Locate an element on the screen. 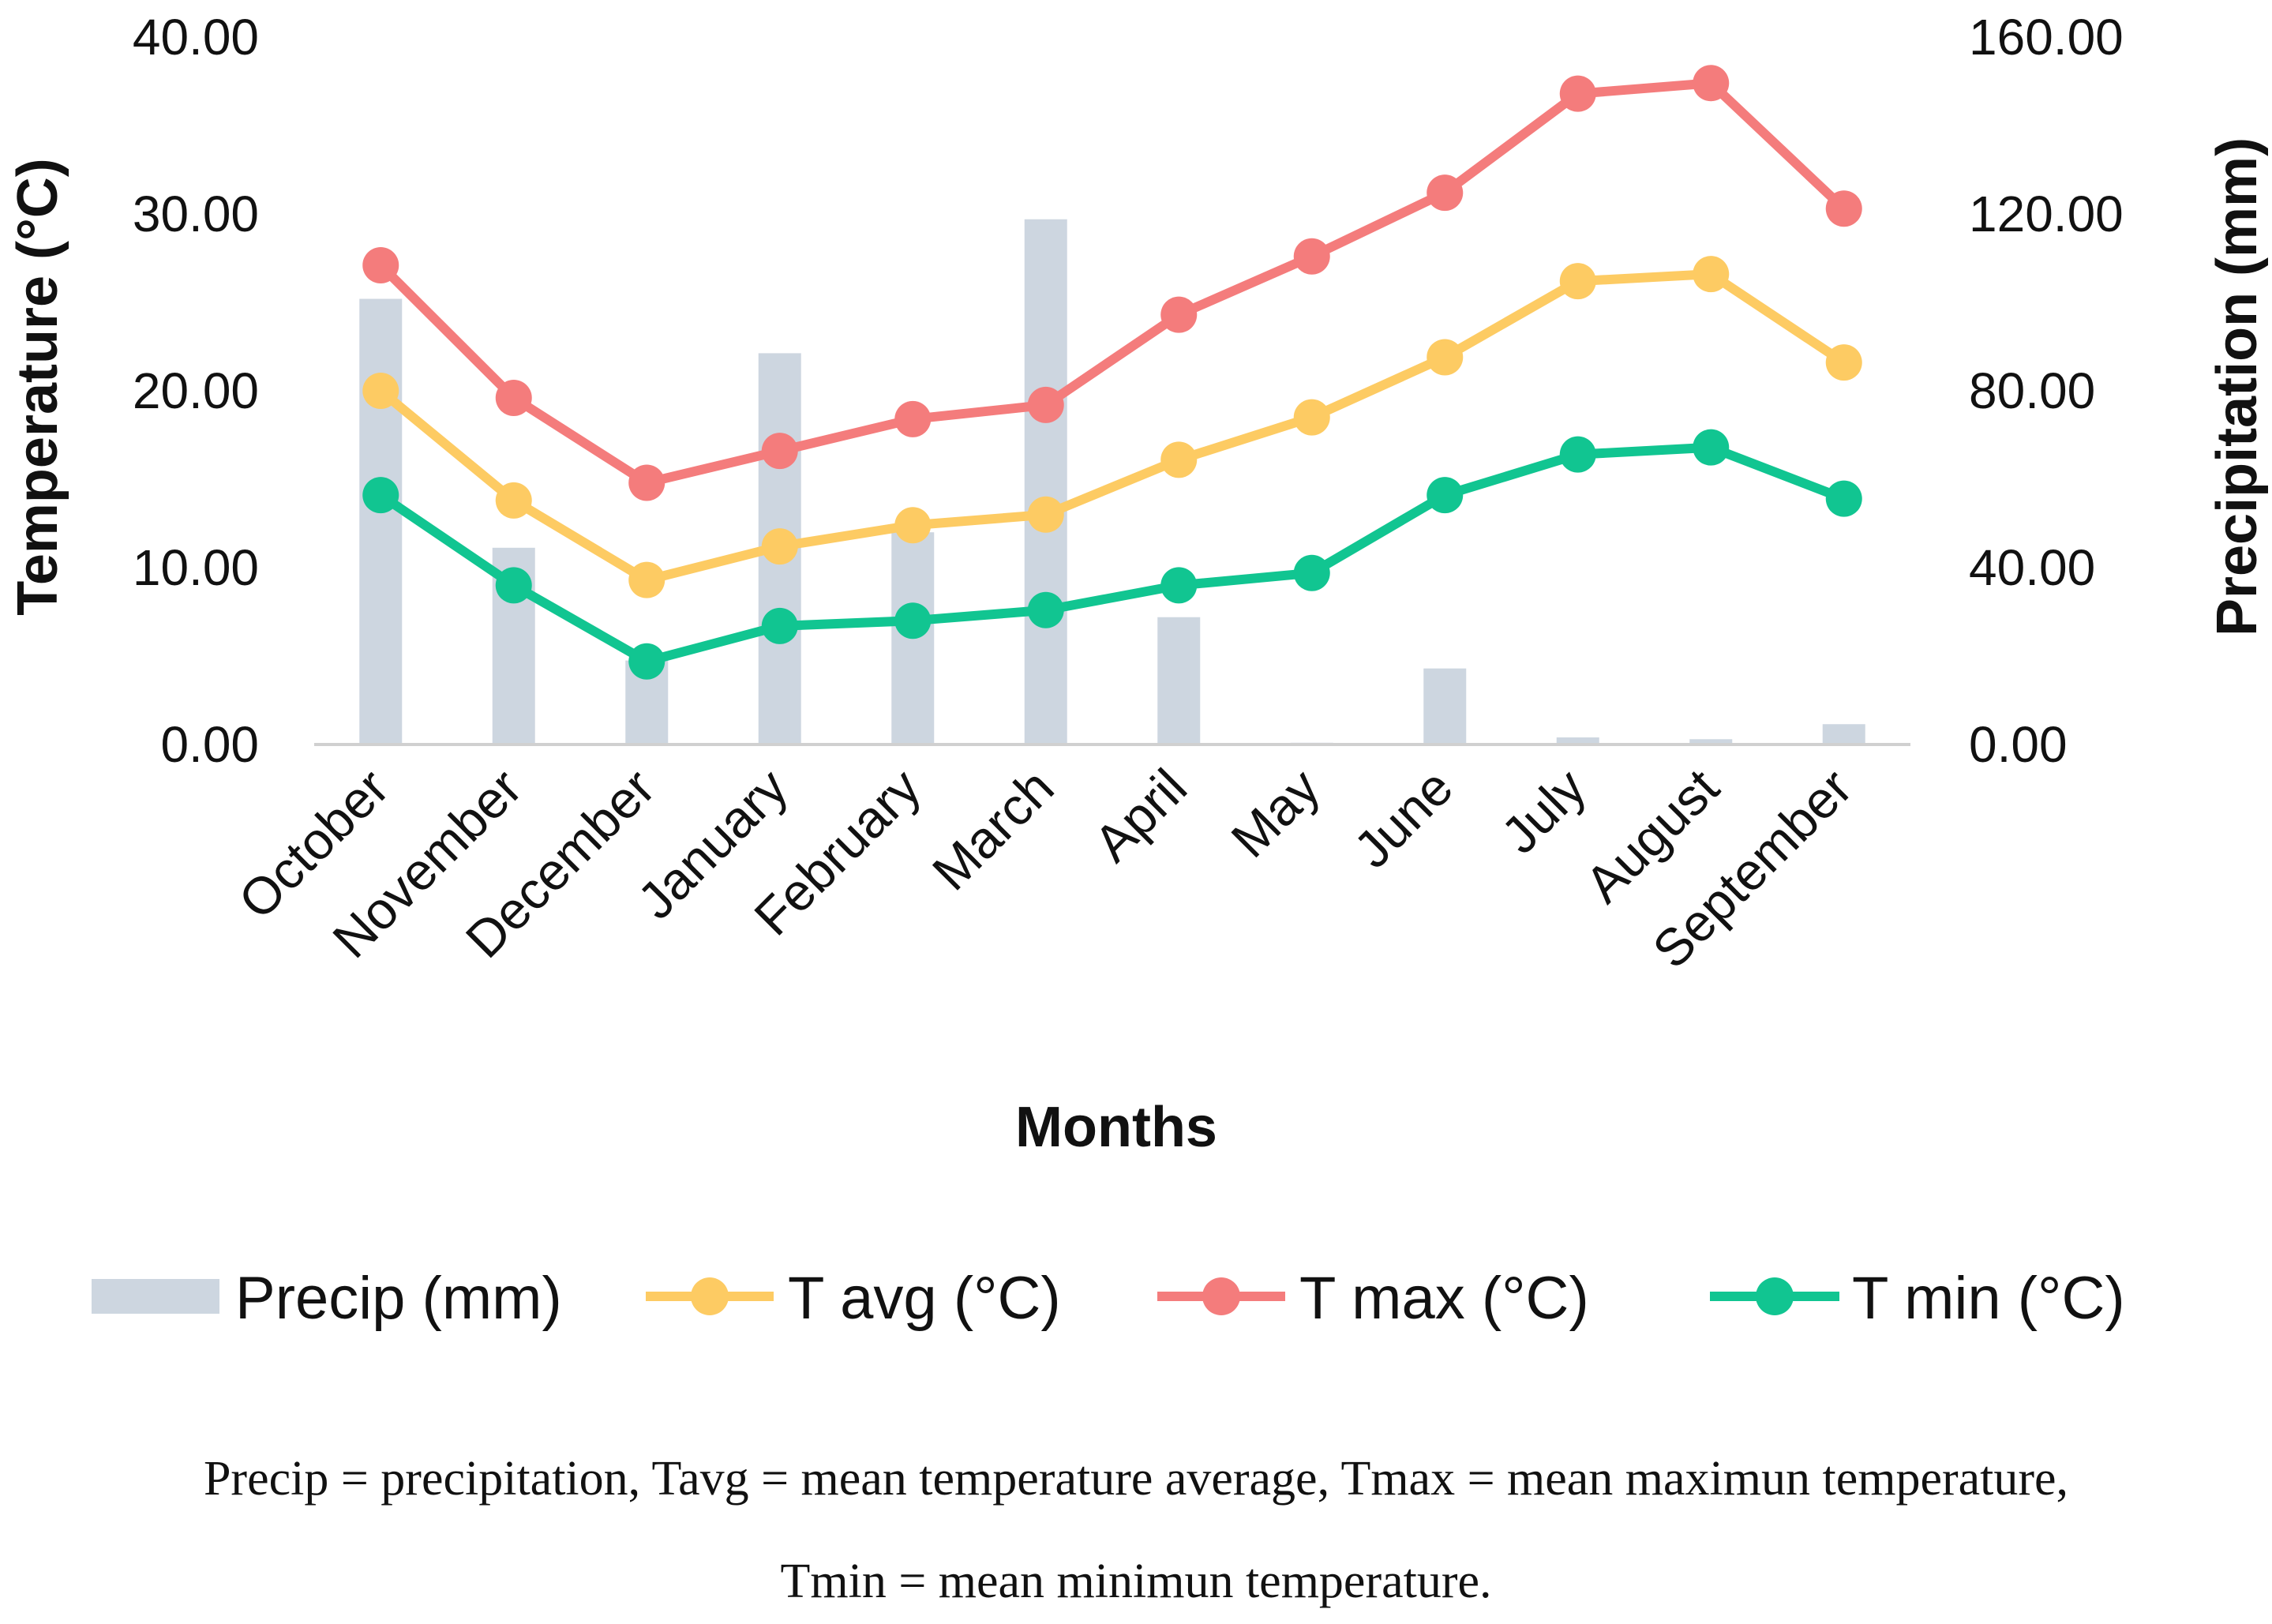 The image size is (2272, 1624). y-tick-label: 0.00 is located at coordinates (209, 744).